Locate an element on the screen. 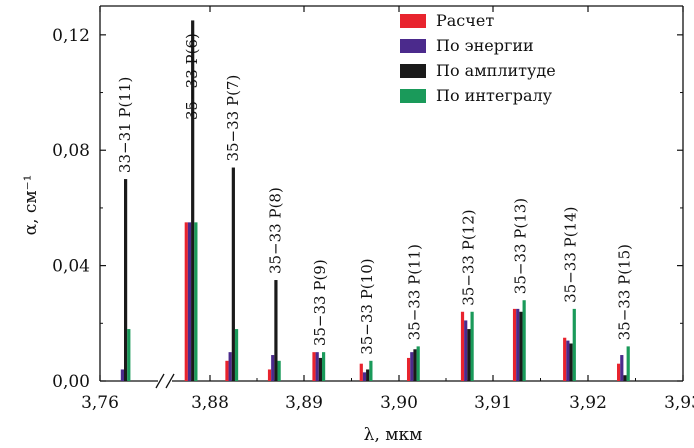  line-label: 35−33 P(14) is located at coordinates (570, 254).